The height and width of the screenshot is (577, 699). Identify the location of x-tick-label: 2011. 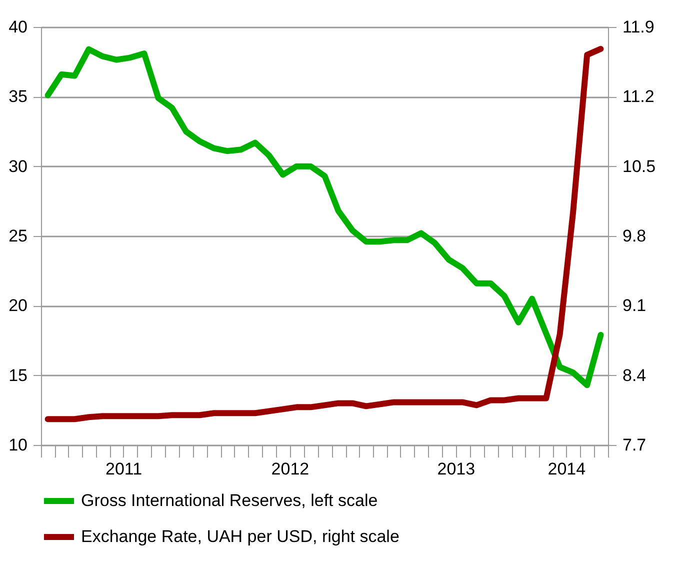
(124, 469).